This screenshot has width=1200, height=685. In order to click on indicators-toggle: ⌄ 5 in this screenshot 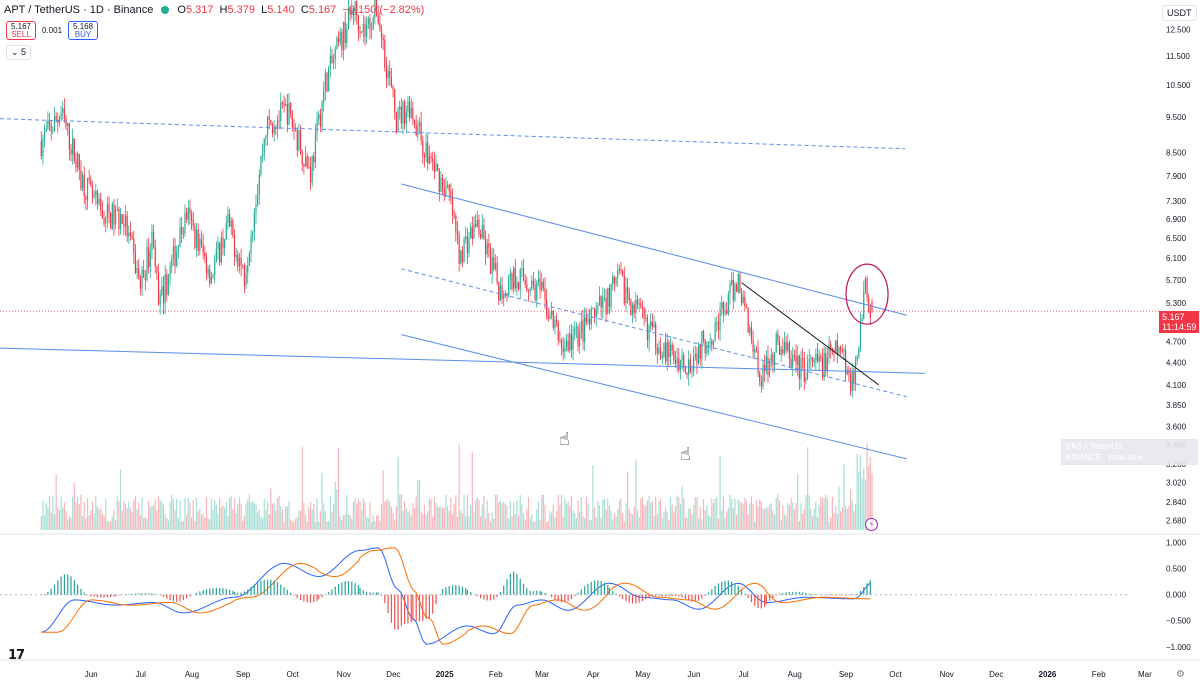, I will do `click(19, 52)`.